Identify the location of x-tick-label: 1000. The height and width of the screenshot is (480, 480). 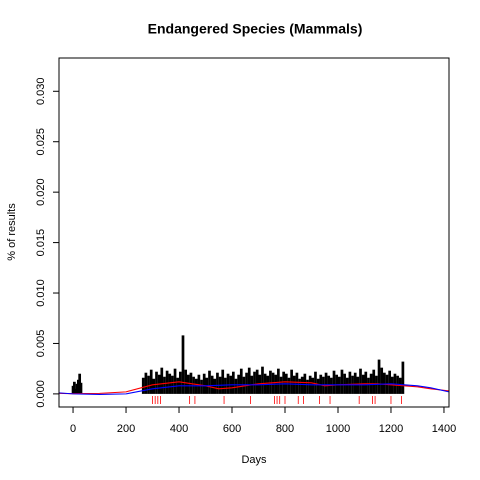
(338, 429).